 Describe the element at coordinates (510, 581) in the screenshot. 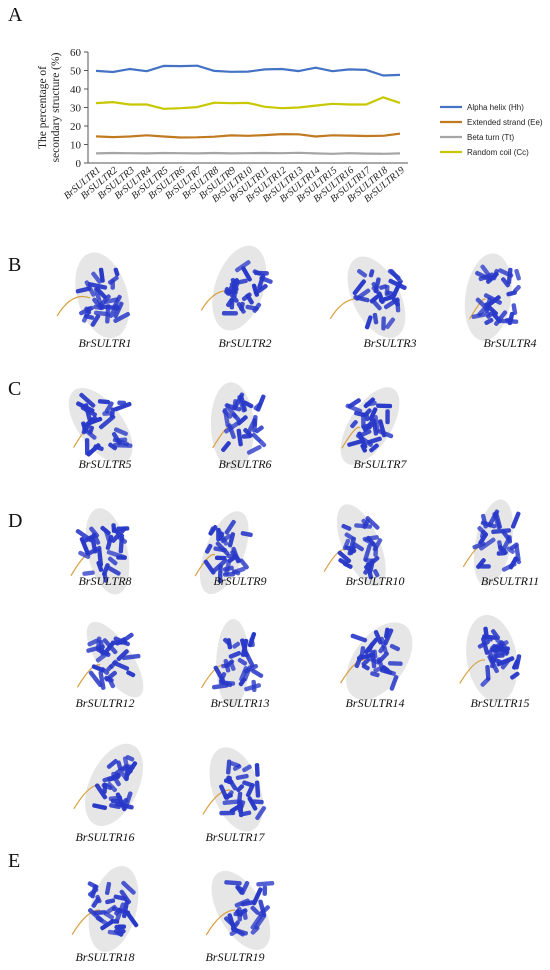

I see `structure-label: BrSULTR11` at that location.